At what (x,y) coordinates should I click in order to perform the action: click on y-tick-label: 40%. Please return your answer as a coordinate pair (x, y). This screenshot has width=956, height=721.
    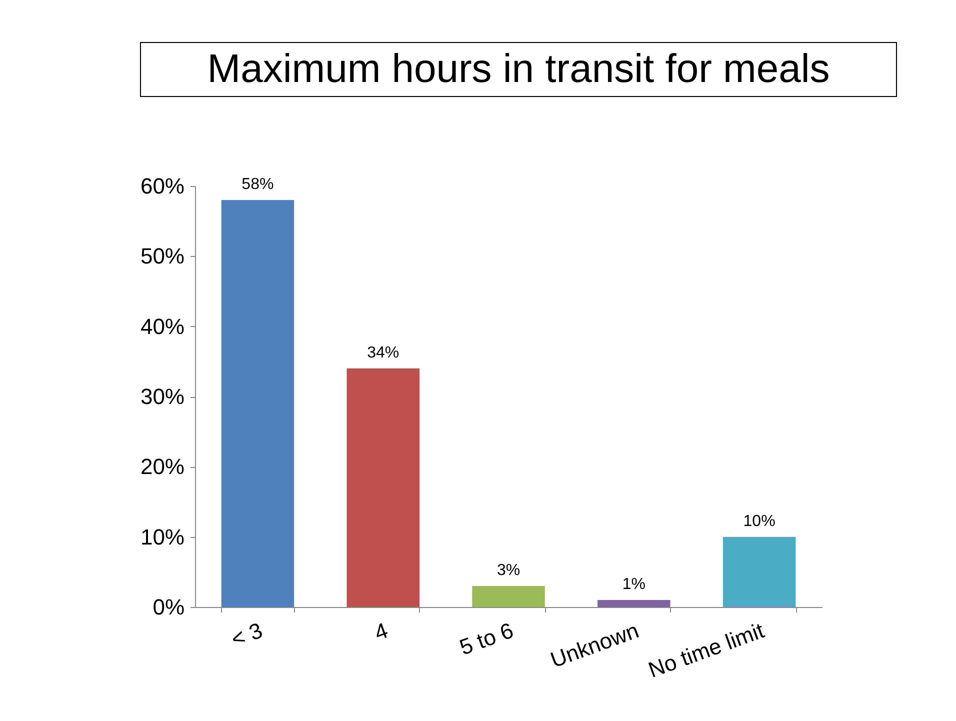
    Looking at the image, I should click on (162, 326).